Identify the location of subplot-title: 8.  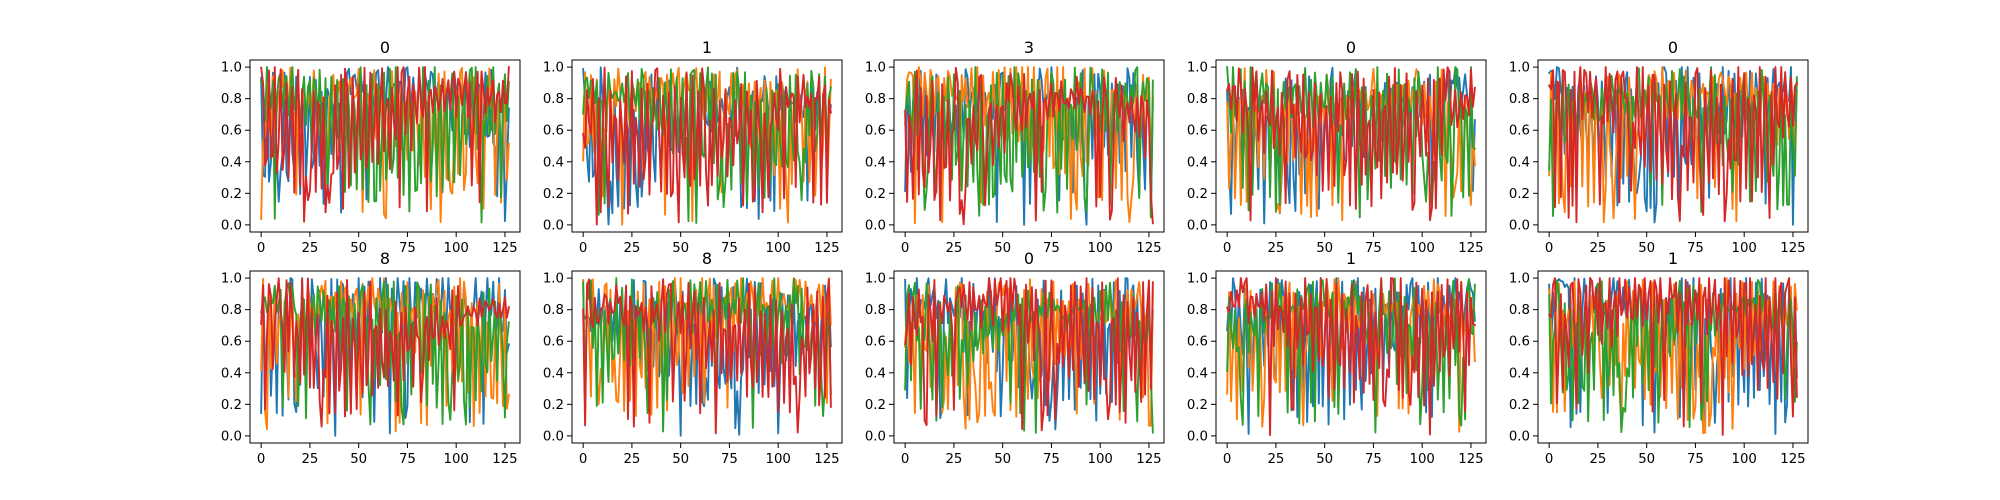
(385, 258).